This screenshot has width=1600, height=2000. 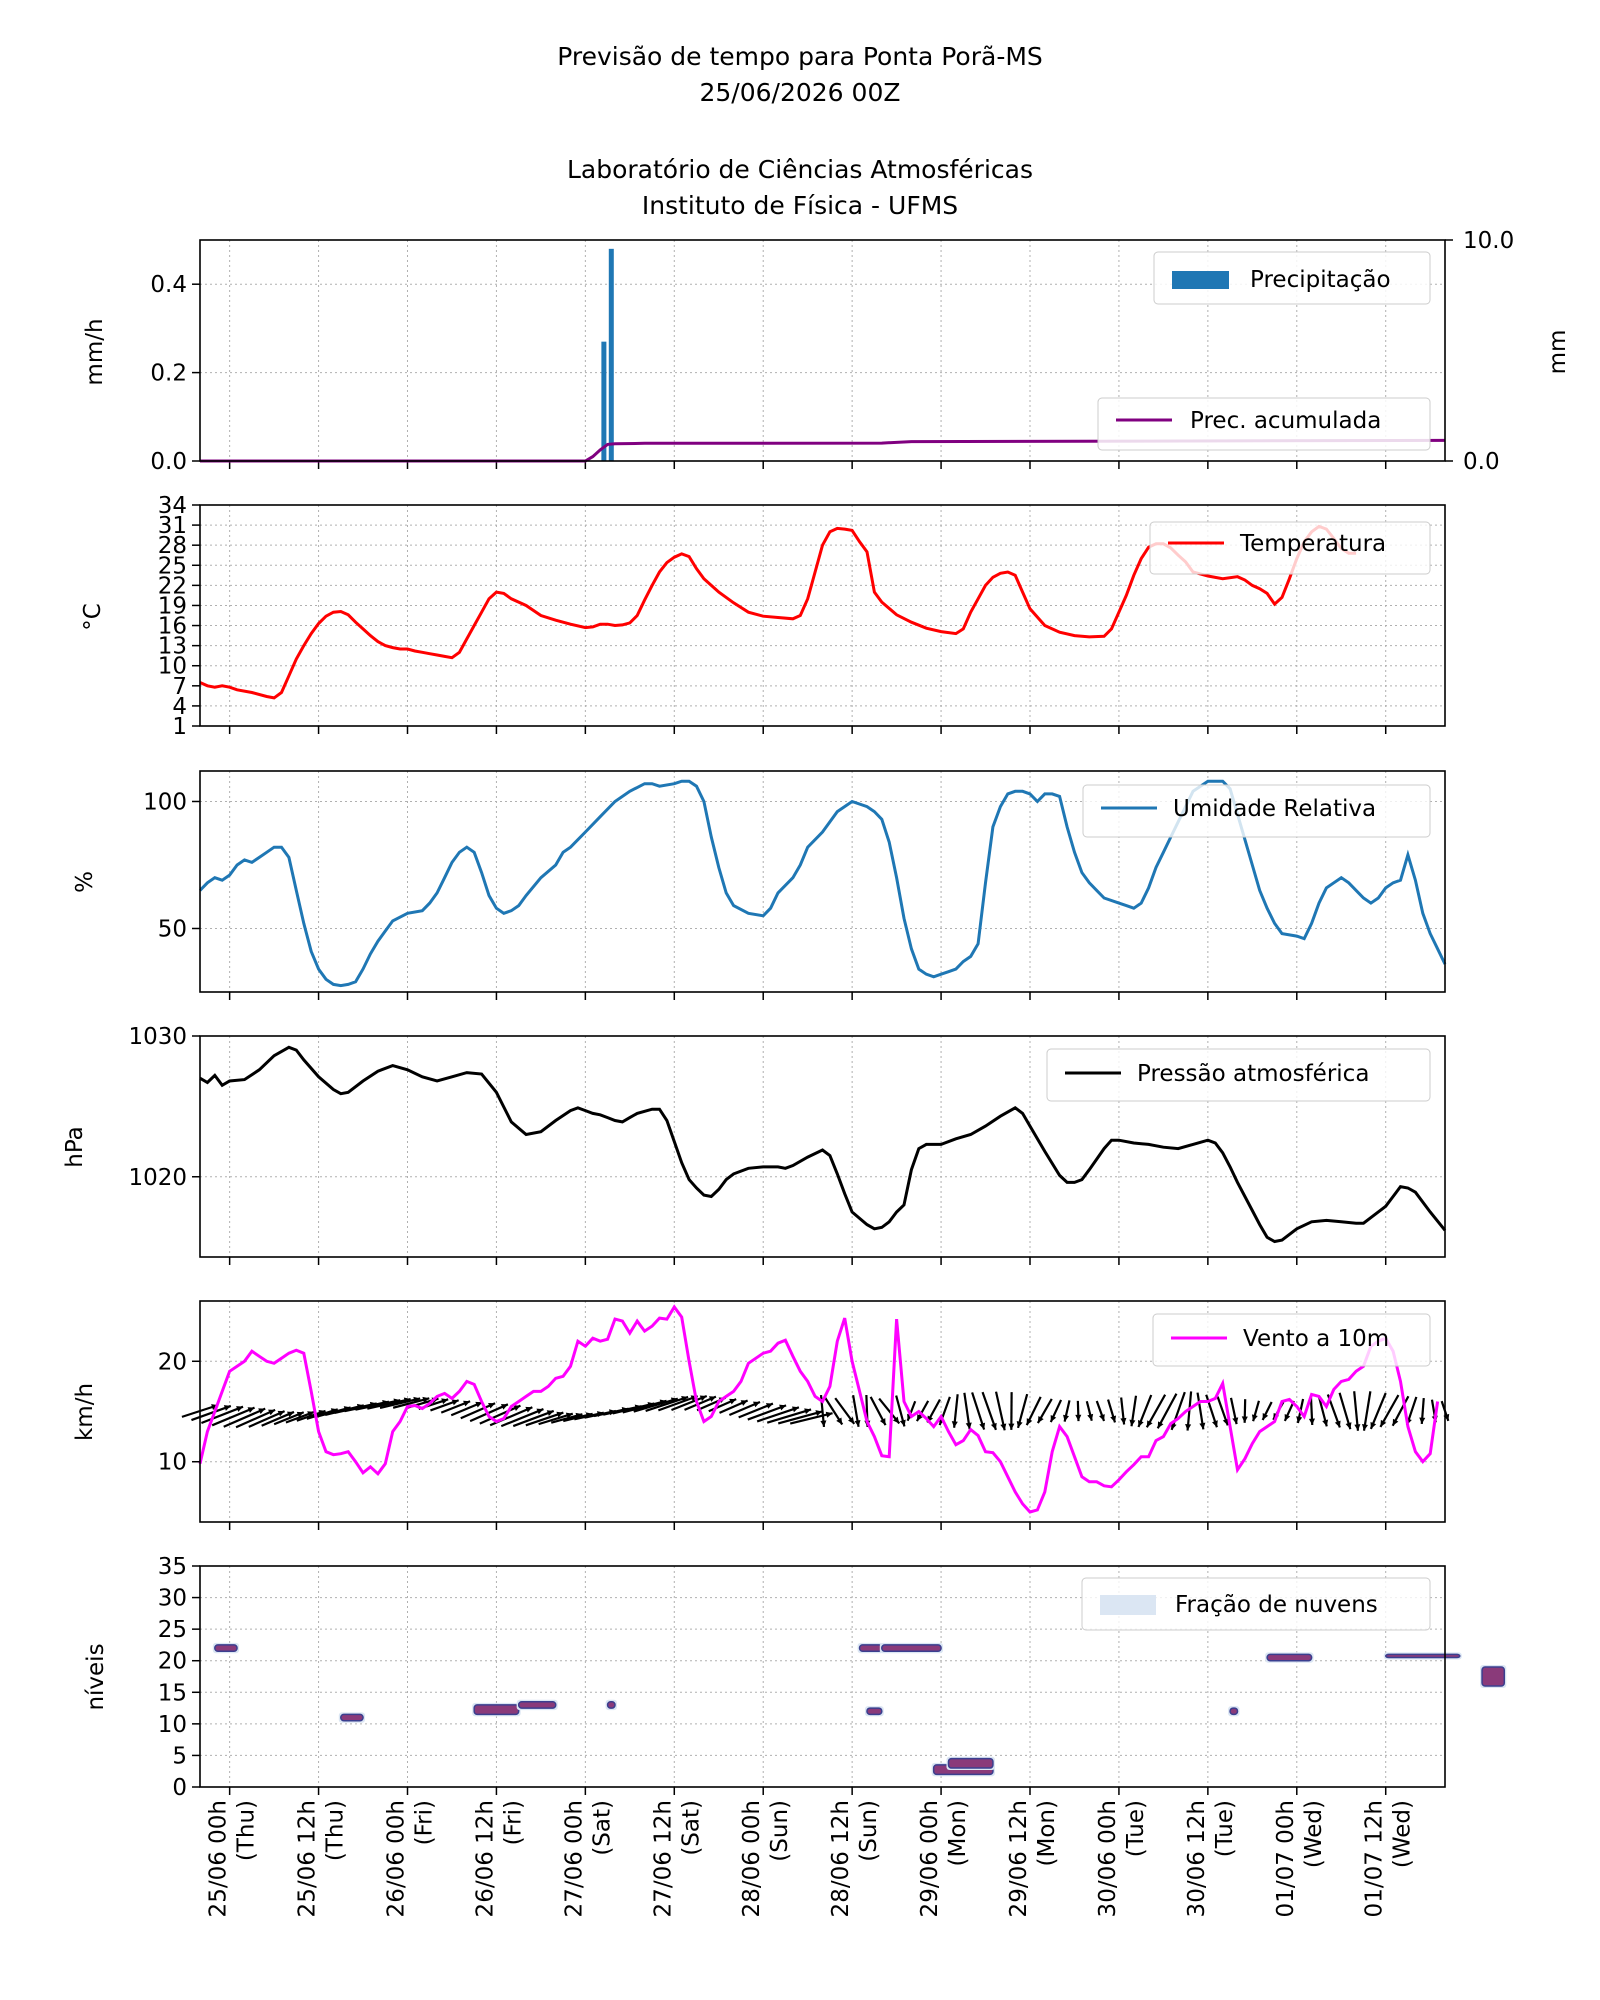 I want to click on y-tick-label: 10, so click(x=172, y=667).